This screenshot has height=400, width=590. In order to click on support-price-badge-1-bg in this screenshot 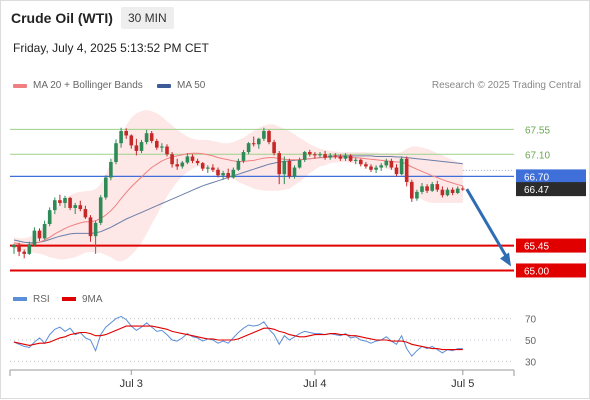, I will do `click(551, 245)`.